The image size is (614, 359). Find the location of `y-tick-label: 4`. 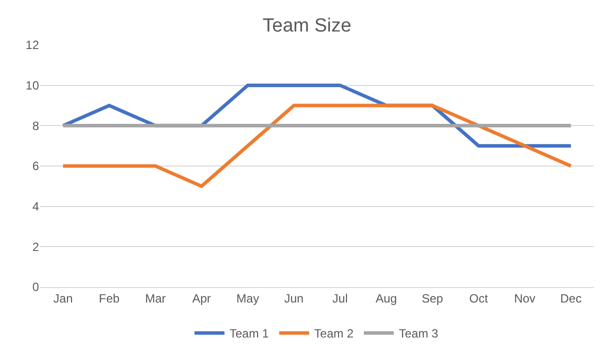

y-tick-label: 4 is located at coordinates (36, 207).